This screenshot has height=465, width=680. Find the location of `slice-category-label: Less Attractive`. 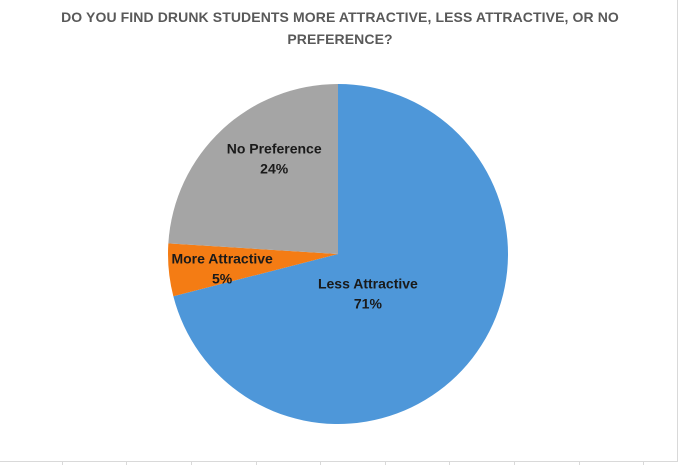

slice-category-label: Less Attractive is located at coordinates (368, 283).